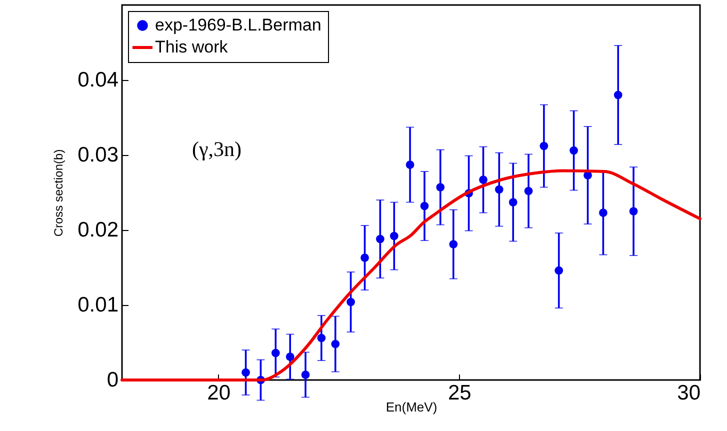 The width and height of the screenshot is (727, 431). What do you see at coordinates (219, 393) in the screenshot?
I see `x-tick-label: 20` at bounding box center [219, 393].